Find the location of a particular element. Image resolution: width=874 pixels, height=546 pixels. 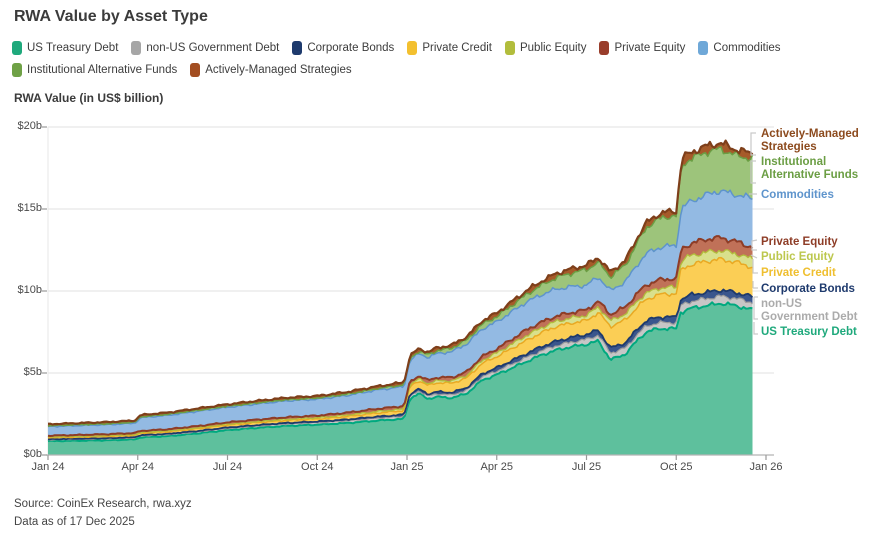

legend-item-label: Private Equity is located at coordinates (650, 48).